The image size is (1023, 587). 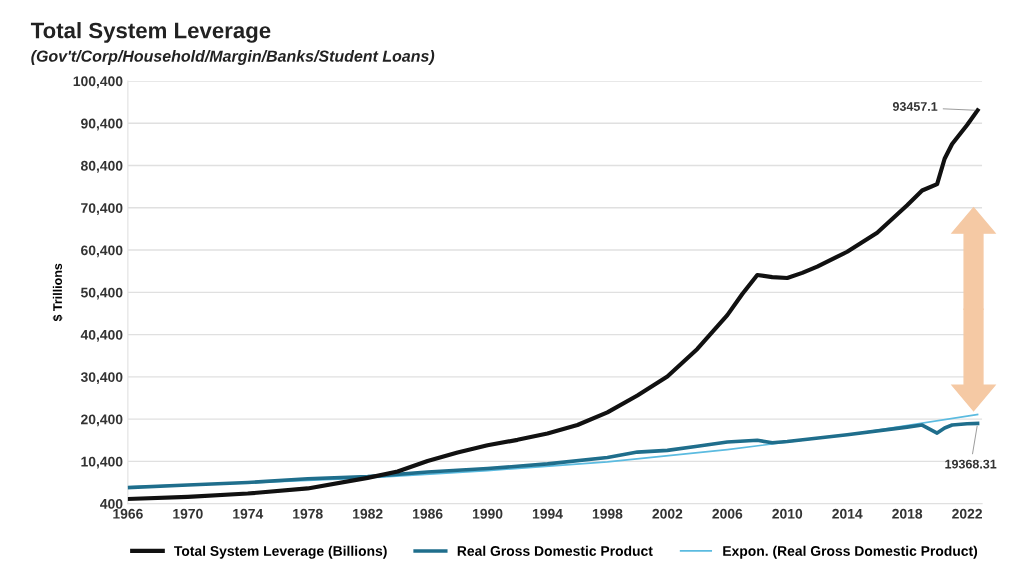 I want to click on y-tick-label: 30,400, so click(x=101, y=378).